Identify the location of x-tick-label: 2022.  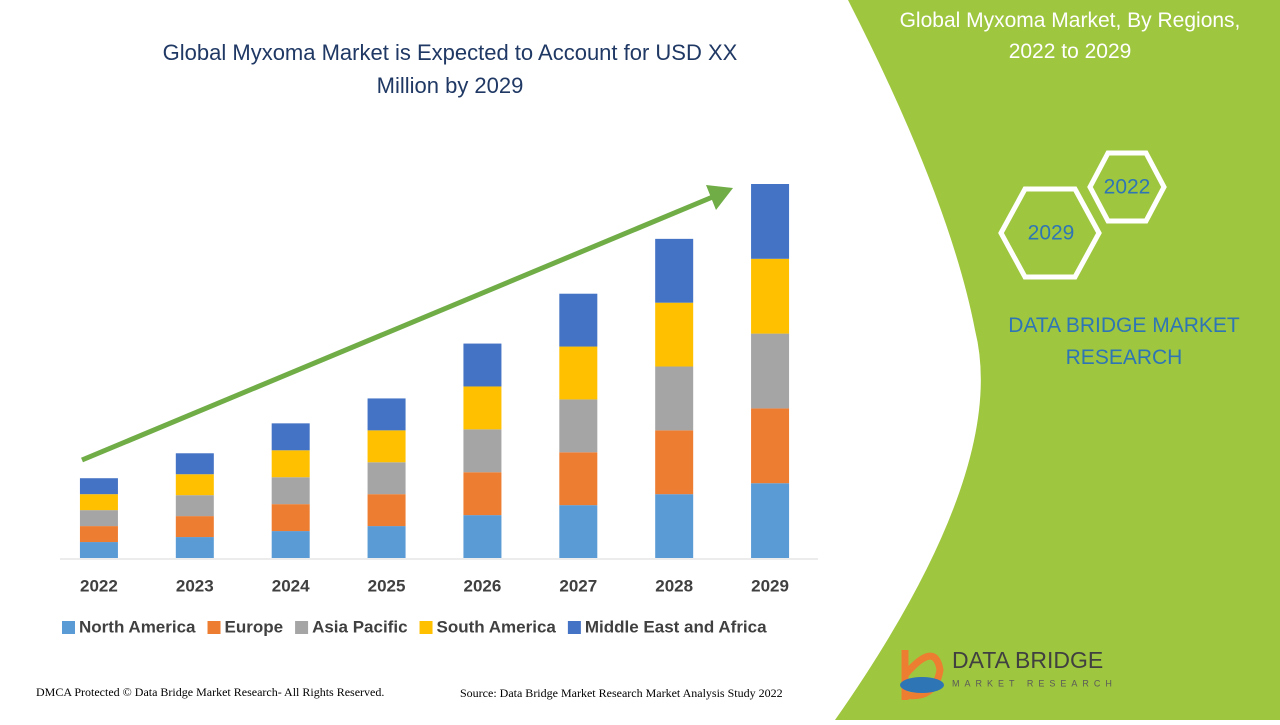
(99, 585).